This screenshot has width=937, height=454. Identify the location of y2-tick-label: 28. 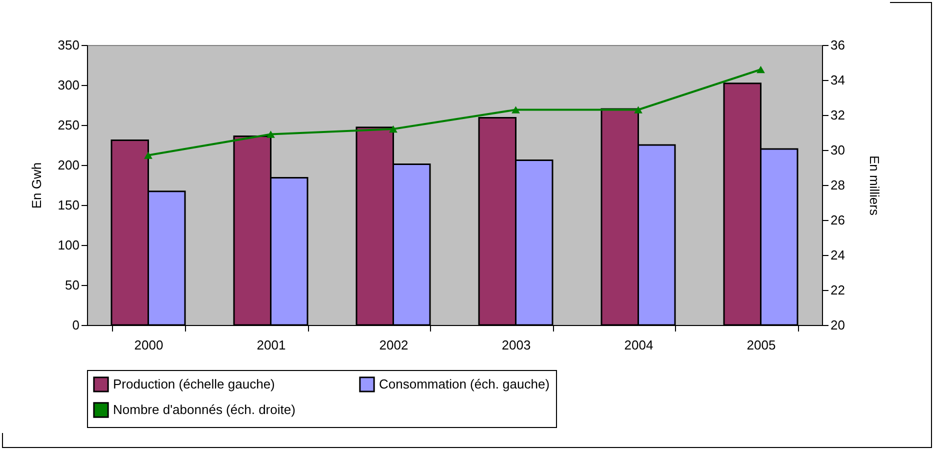
(837, 185).